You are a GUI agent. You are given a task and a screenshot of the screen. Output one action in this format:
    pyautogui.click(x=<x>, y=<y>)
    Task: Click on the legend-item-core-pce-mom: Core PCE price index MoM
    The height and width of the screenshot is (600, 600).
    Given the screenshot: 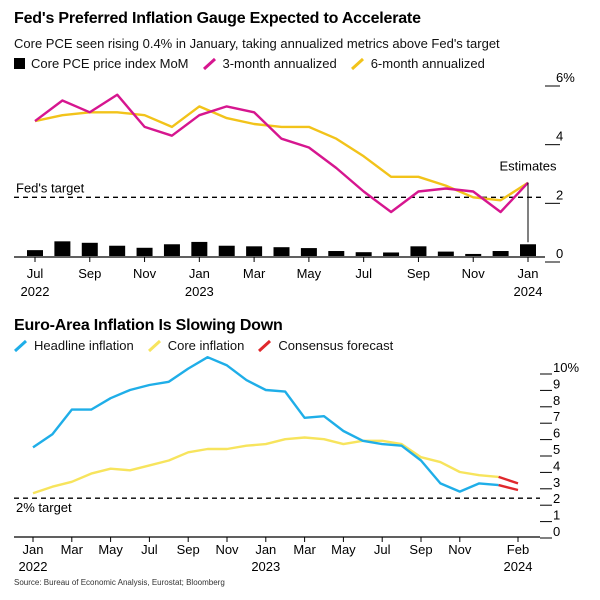 What is the action you would take?
    pyautogui.click(x=101, y=63)
    